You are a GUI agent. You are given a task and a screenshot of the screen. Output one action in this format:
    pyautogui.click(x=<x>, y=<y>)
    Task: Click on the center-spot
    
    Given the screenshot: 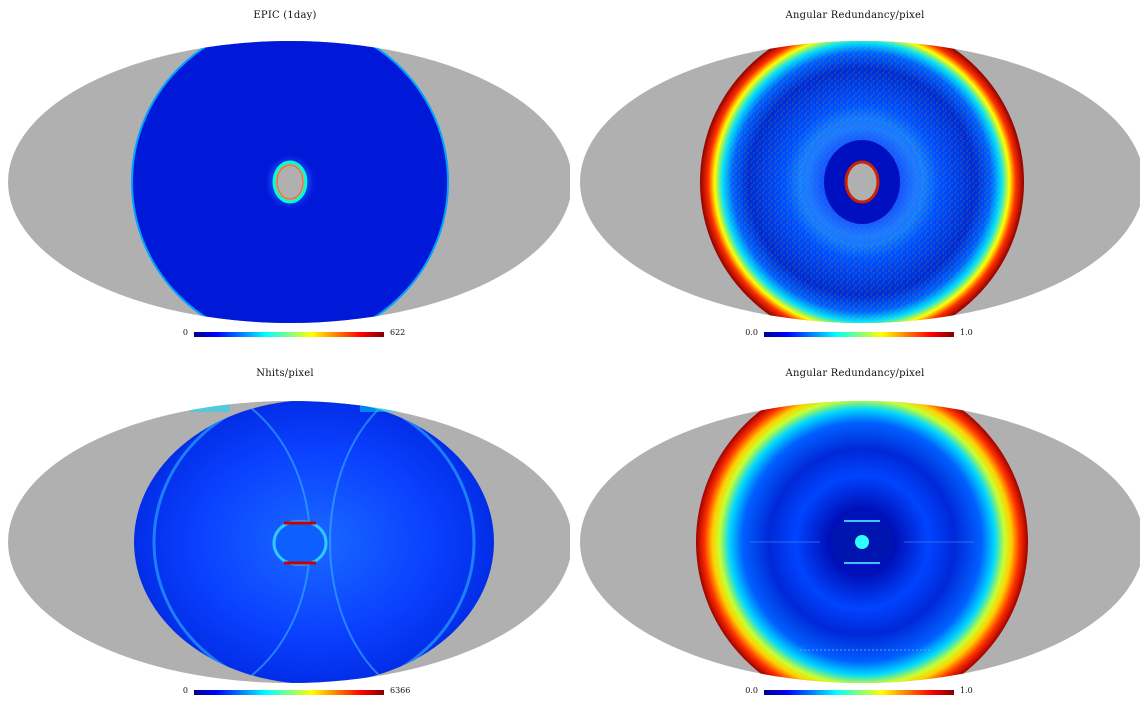 What is the action you would take?
    pyautogui.click(x=862, y=542)
    